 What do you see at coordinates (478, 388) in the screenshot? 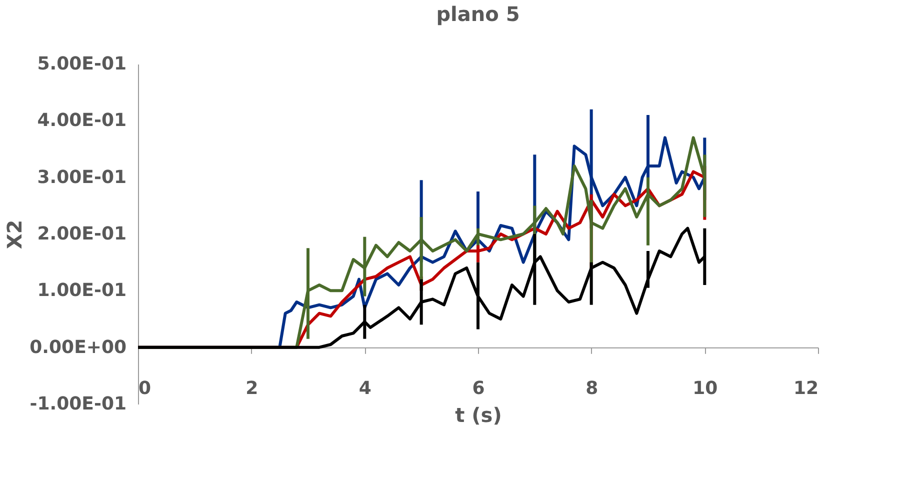
I see `x-tick-label: 6` at bounding box center [478, 388].